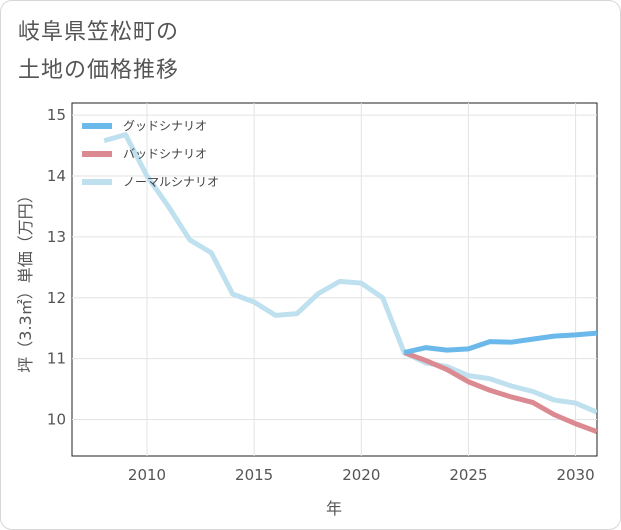 This screenshot has width=621, height=530. Describe the element at coordinates (165, 126) in the screenshot. I see `legend-label-0: グッドシナリオ` at that location.